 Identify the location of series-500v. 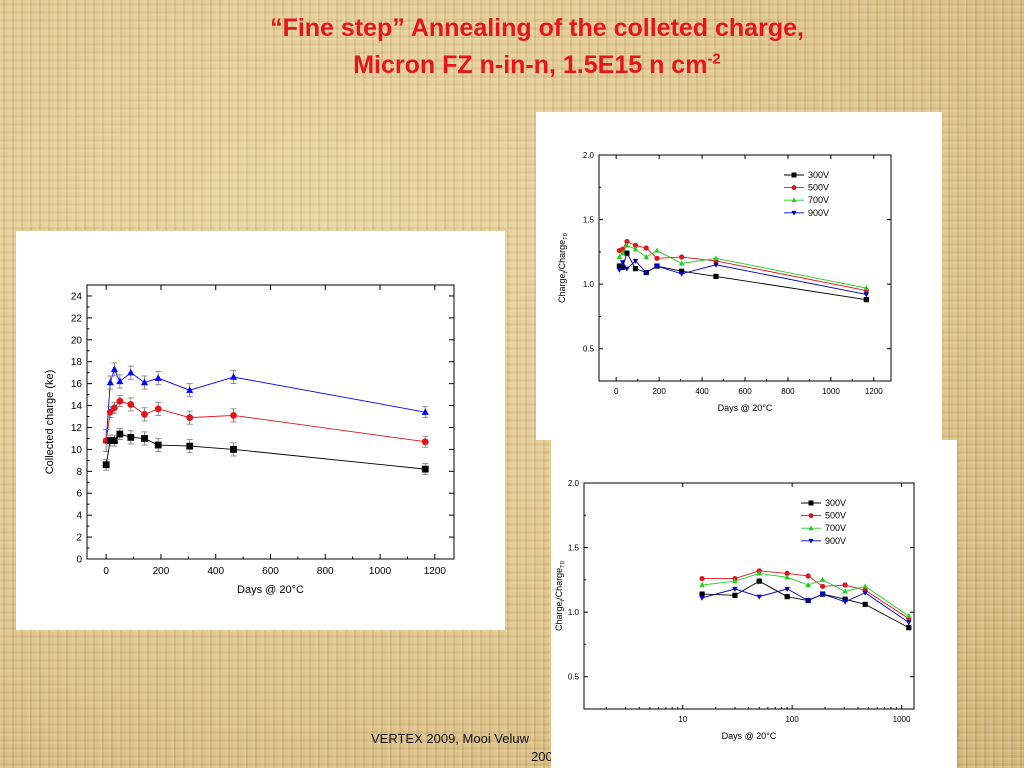
(805, 595).